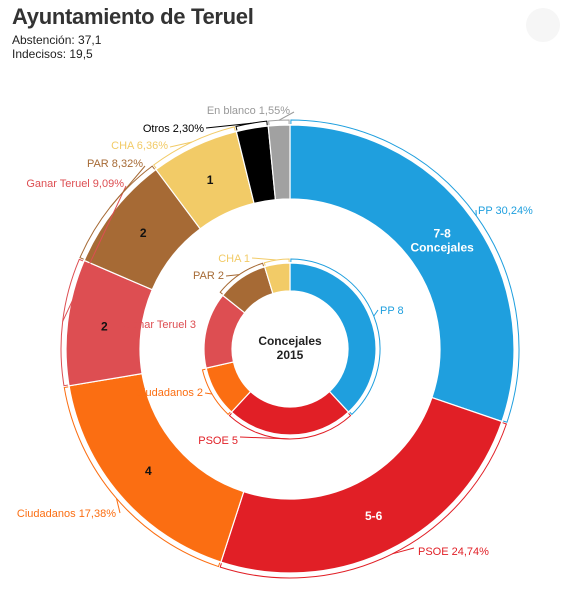 This screenshot has width=580, height=599. What do you see at coordinates (173, 129) in the screenshot?
I see `outer-label-text-otros: Otros 2,30%` at bounding box center [173, 129].